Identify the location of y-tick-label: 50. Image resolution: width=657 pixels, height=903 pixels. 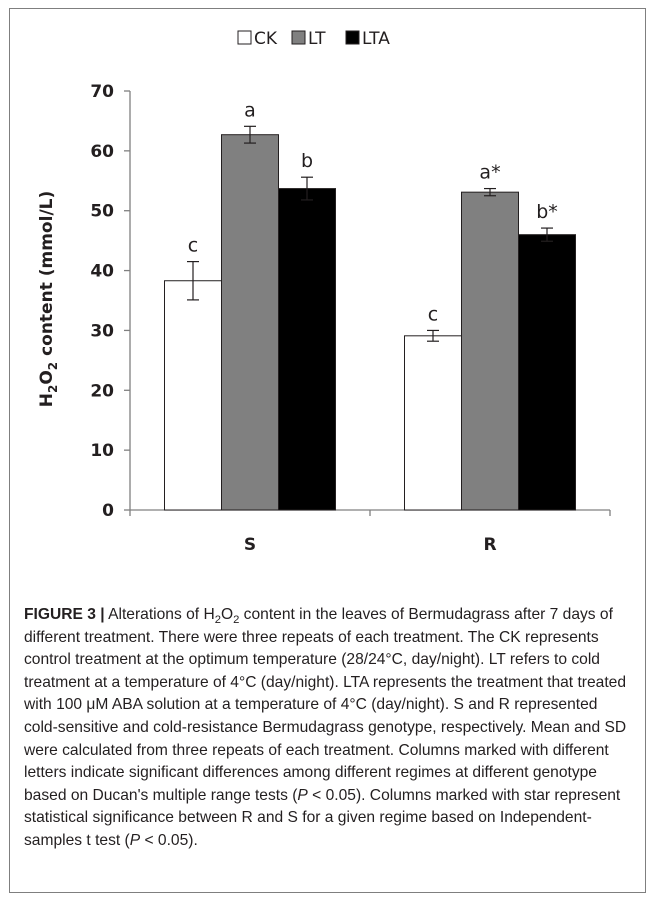
(102, 212).